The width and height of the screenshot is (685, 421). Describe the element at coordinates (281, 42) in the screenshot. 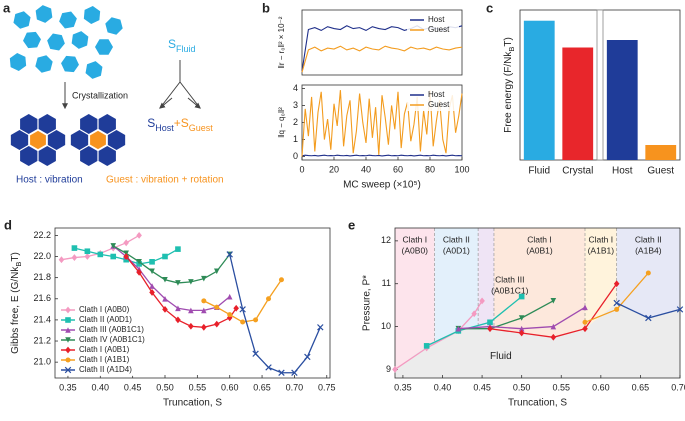

I see `y-axis-label: ‖r − r₀‖² × 10⁻²` at that location.